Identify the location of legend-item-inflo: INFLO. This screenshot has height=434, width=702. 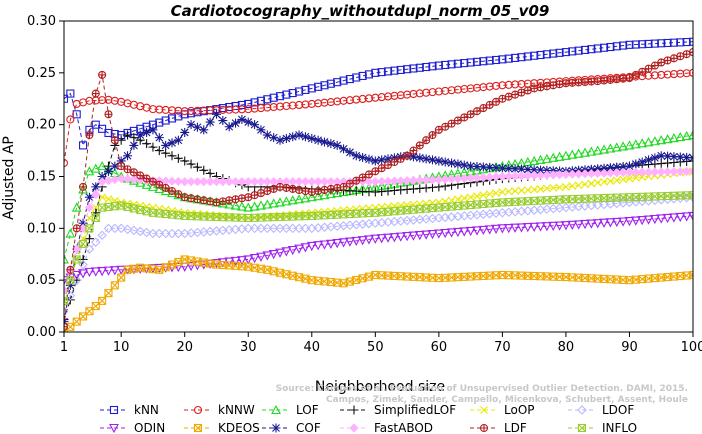
(602, 427).